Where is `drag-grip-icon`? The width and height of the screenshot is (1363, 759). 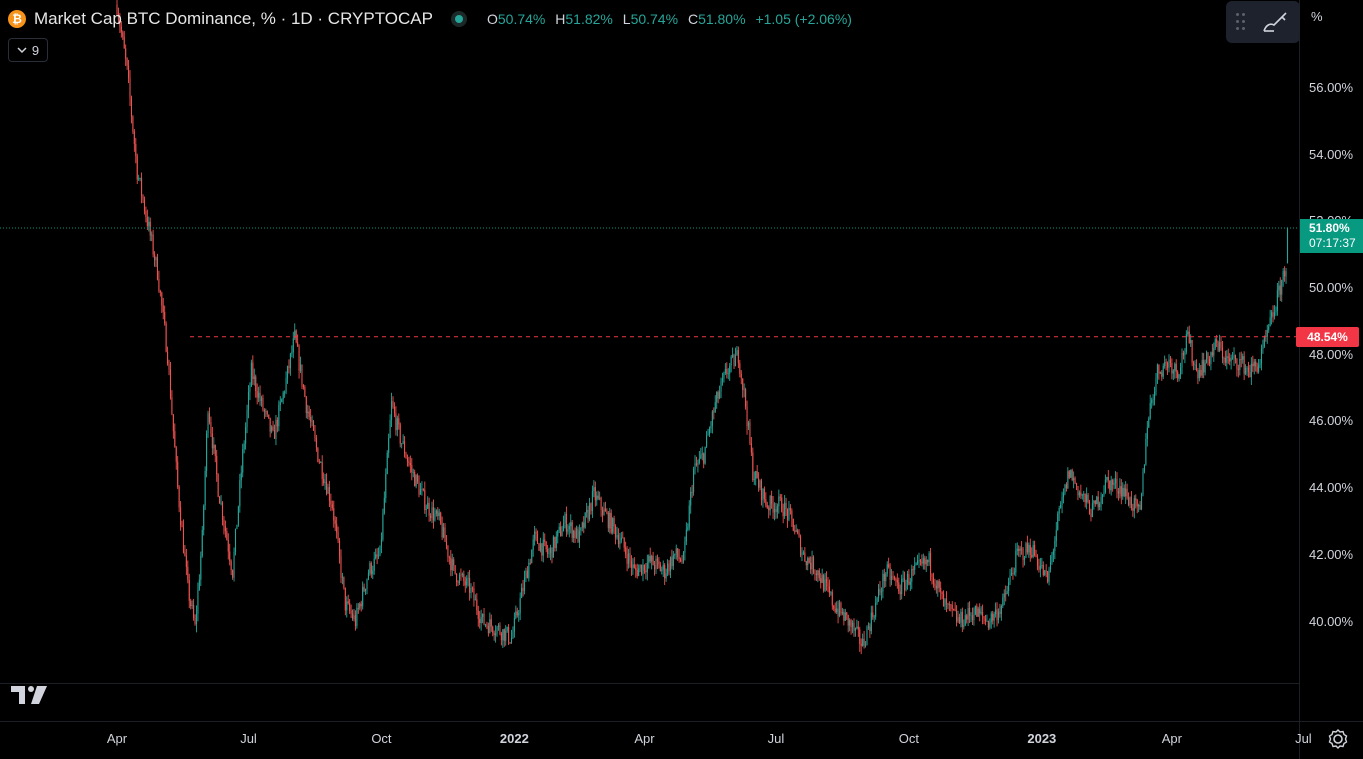
drag-grip-icon is located at coordinates (1241, 22).